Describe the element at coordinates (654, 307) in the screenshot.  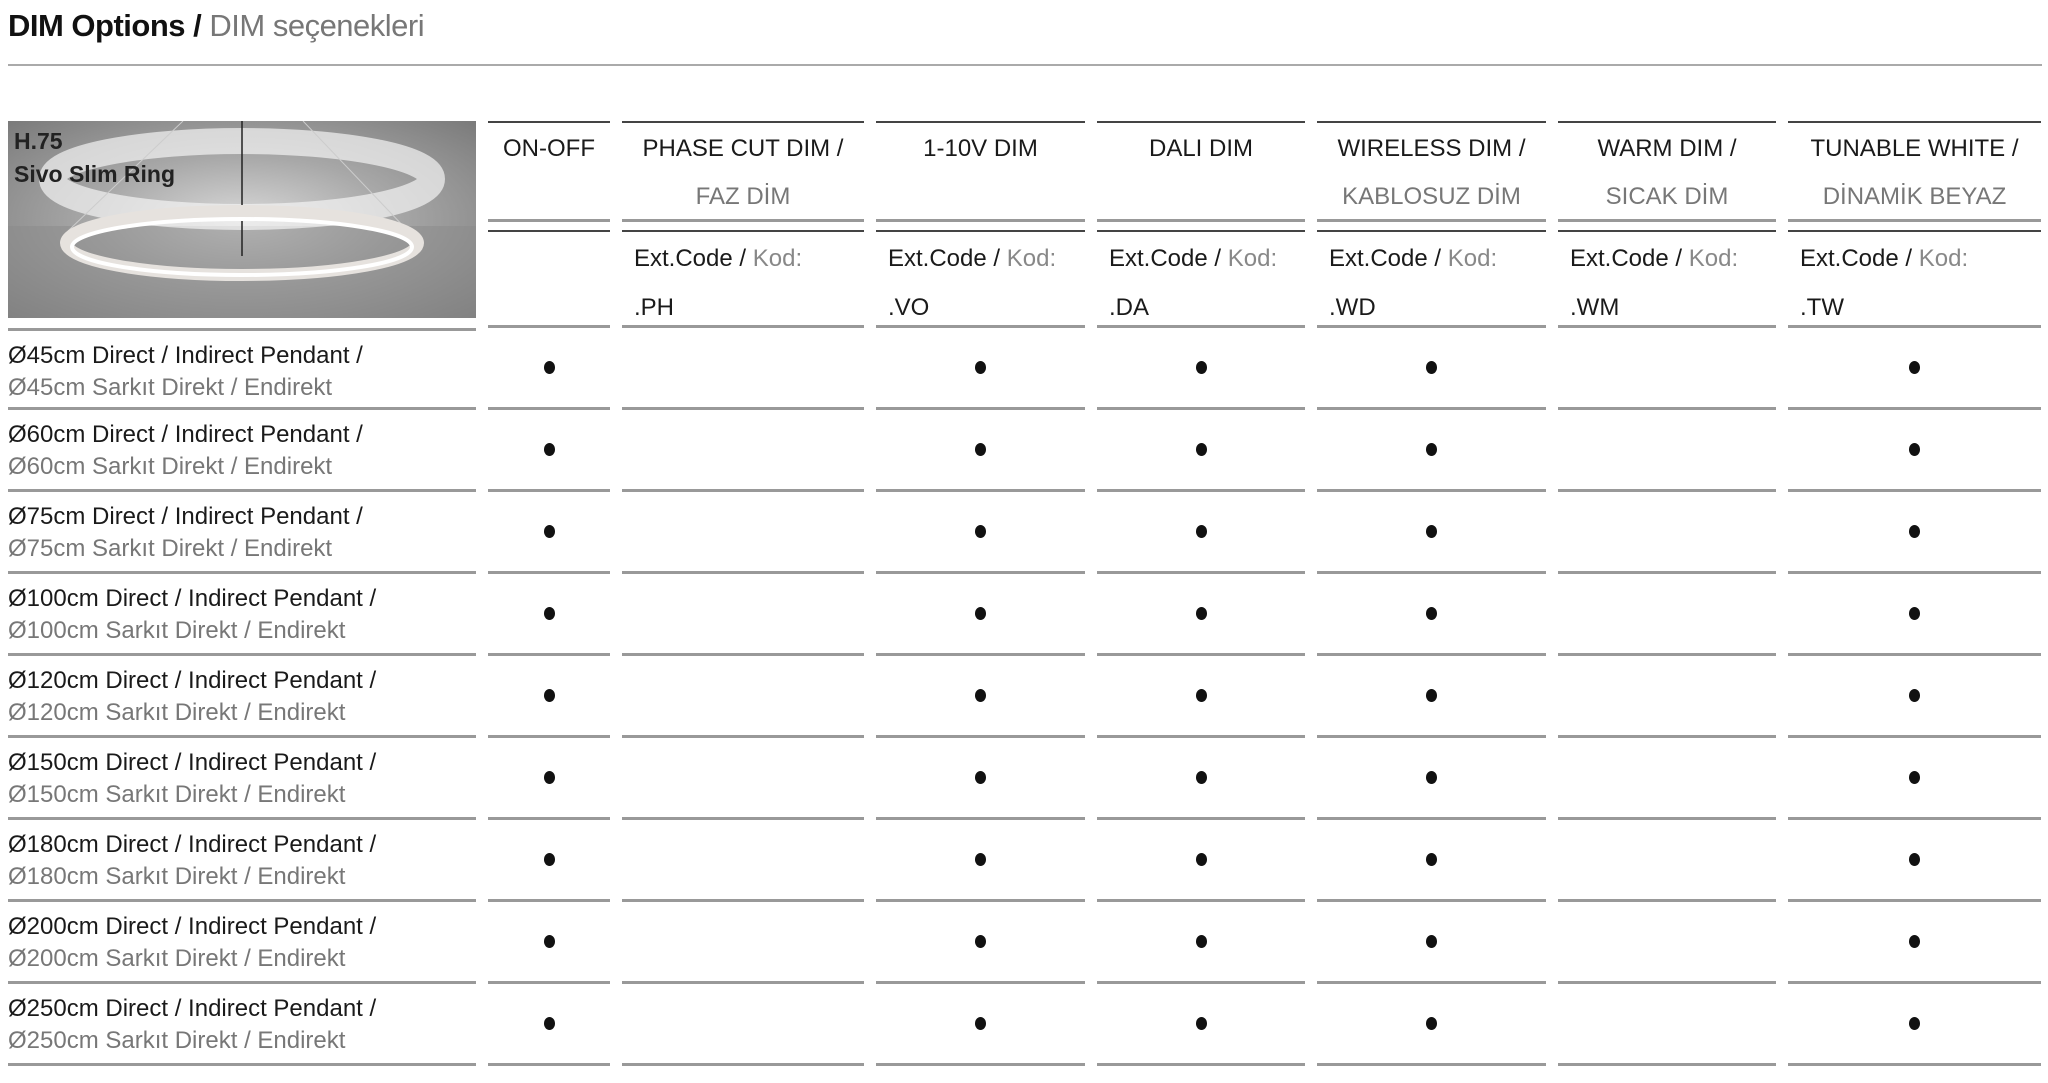
I see `ext-code-value: .PH` at that location.